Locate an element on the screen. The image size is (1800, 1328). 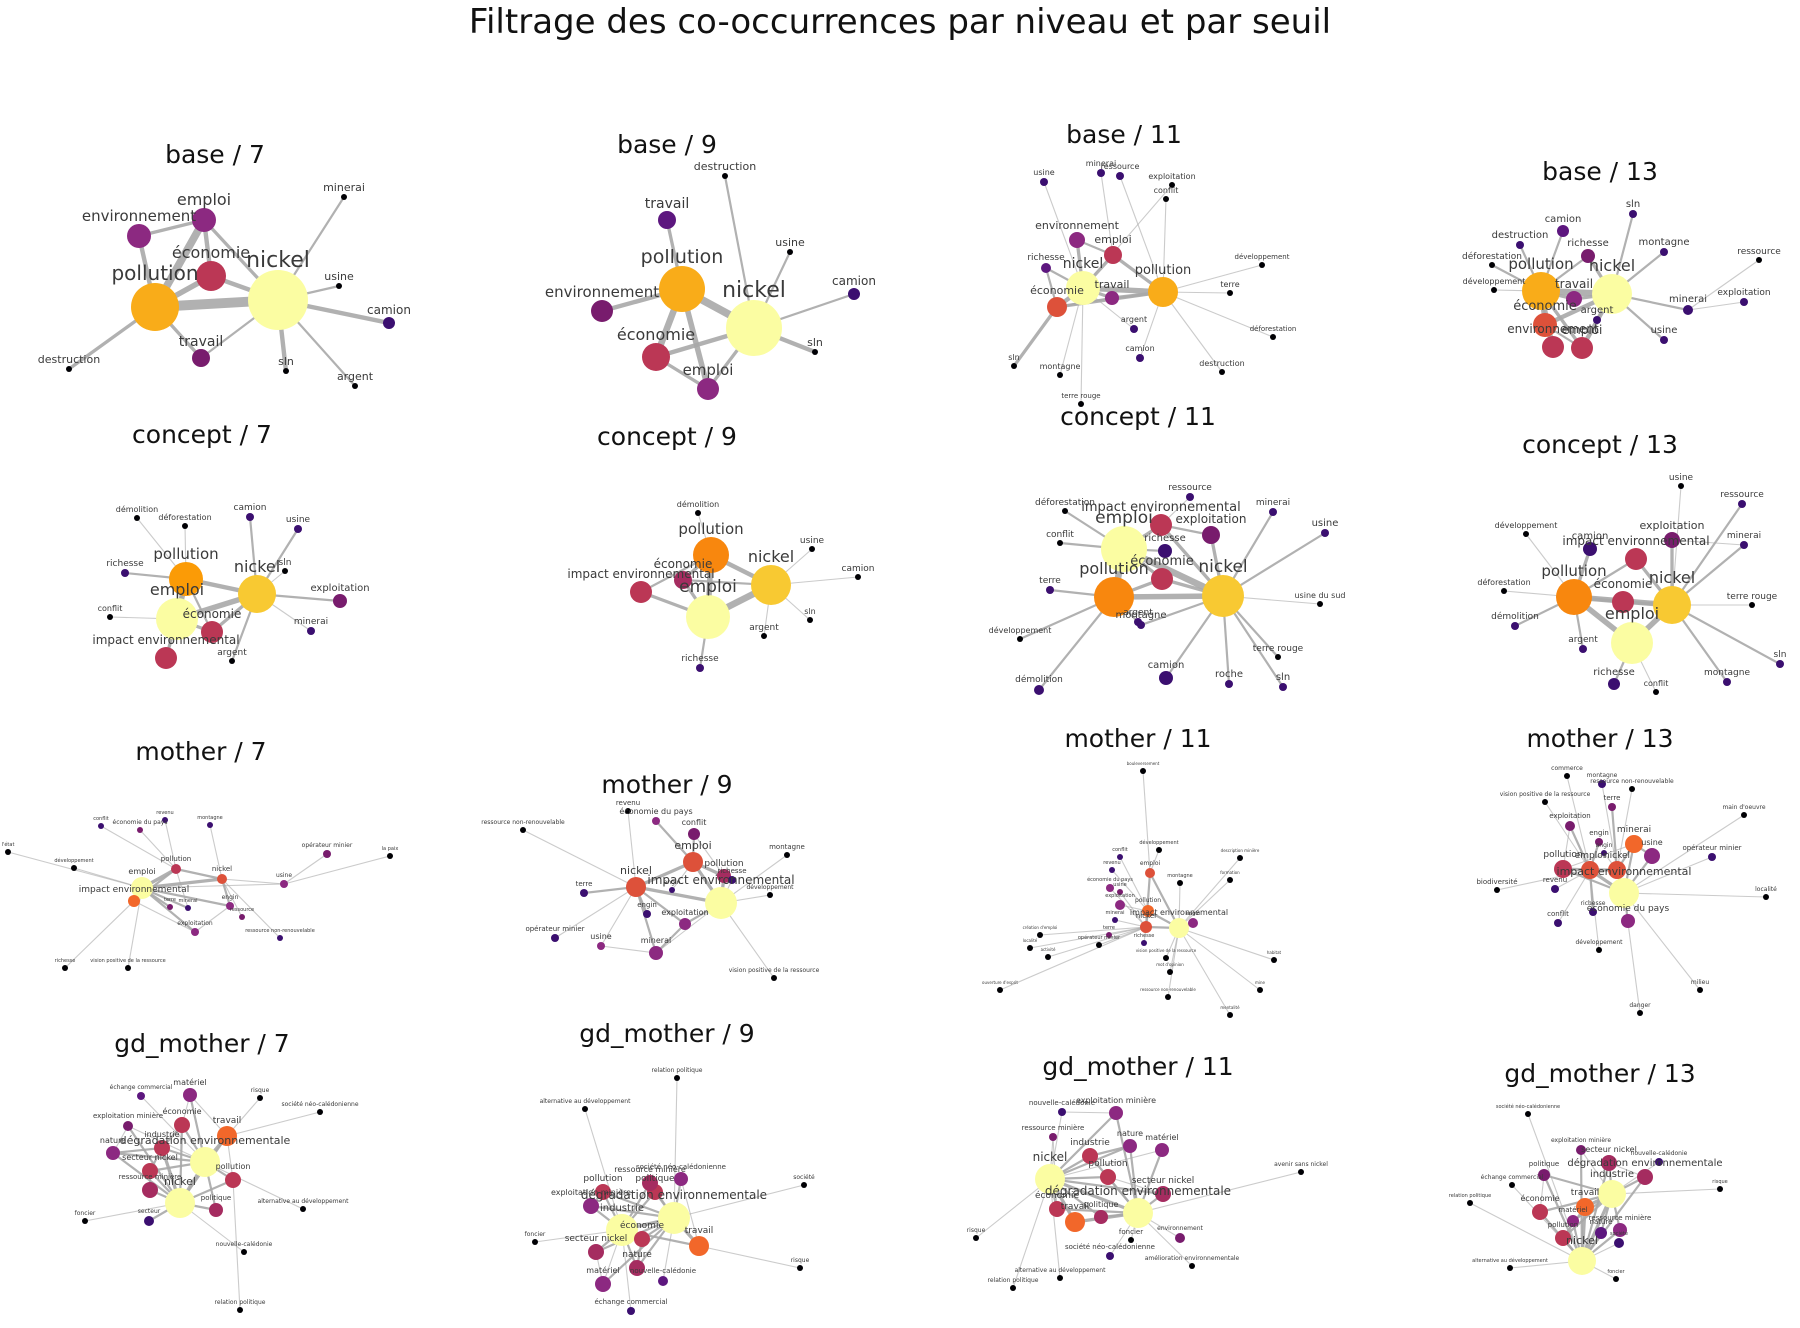
node-label: démolition is located at coordinates (1039, 679).